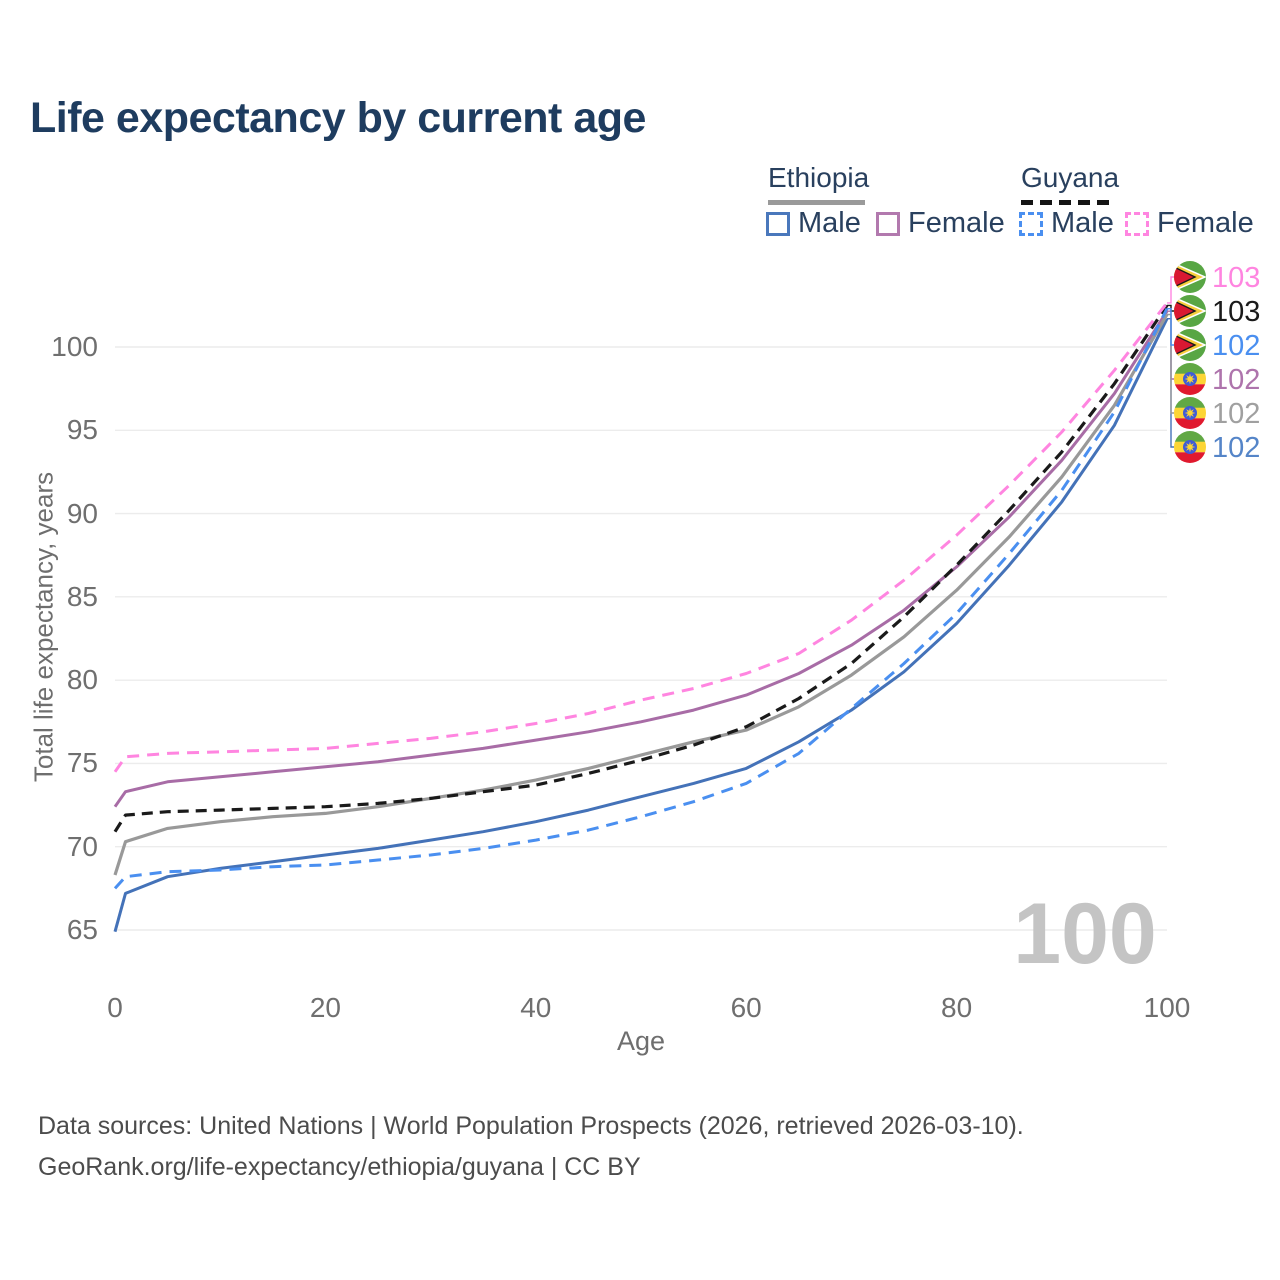 This screenshot has height=1280, width=1280. Describe the element at coordinates (82, 680) in the screenshot. I see `y-tick-80: 80` at that location.